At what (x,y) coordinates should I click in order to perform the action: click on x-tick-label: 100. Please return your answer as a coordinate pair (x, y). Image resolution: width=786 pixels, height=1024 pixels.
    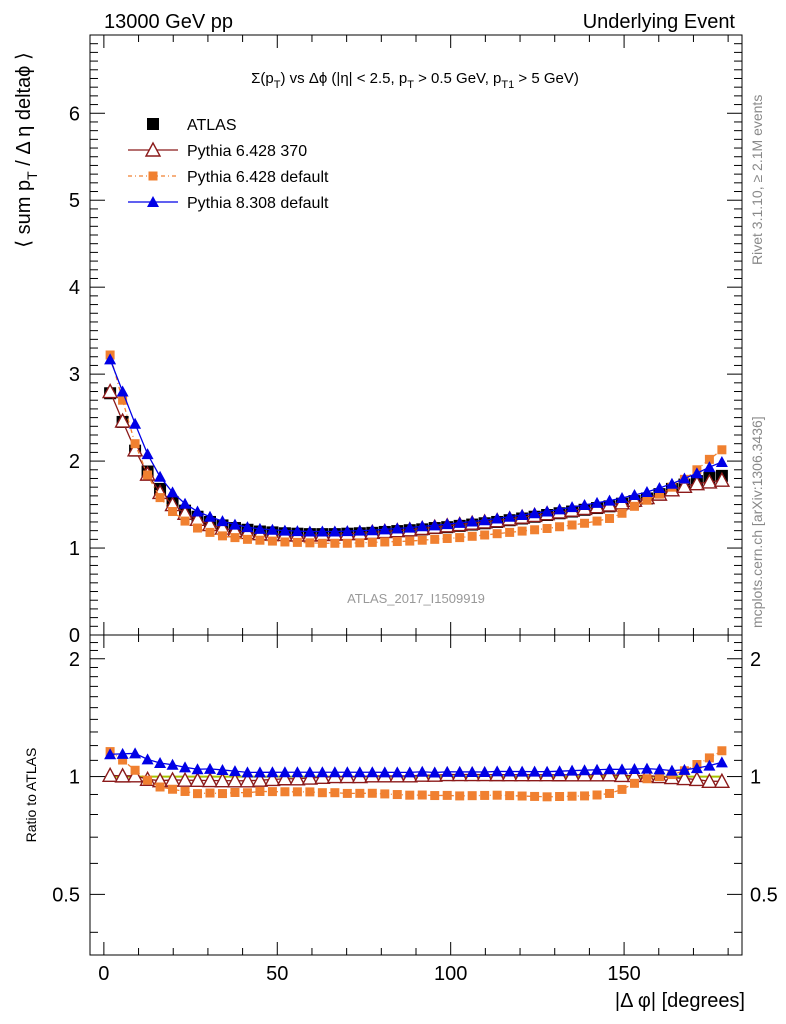
    Looking at the image, I should click on (450, 974).